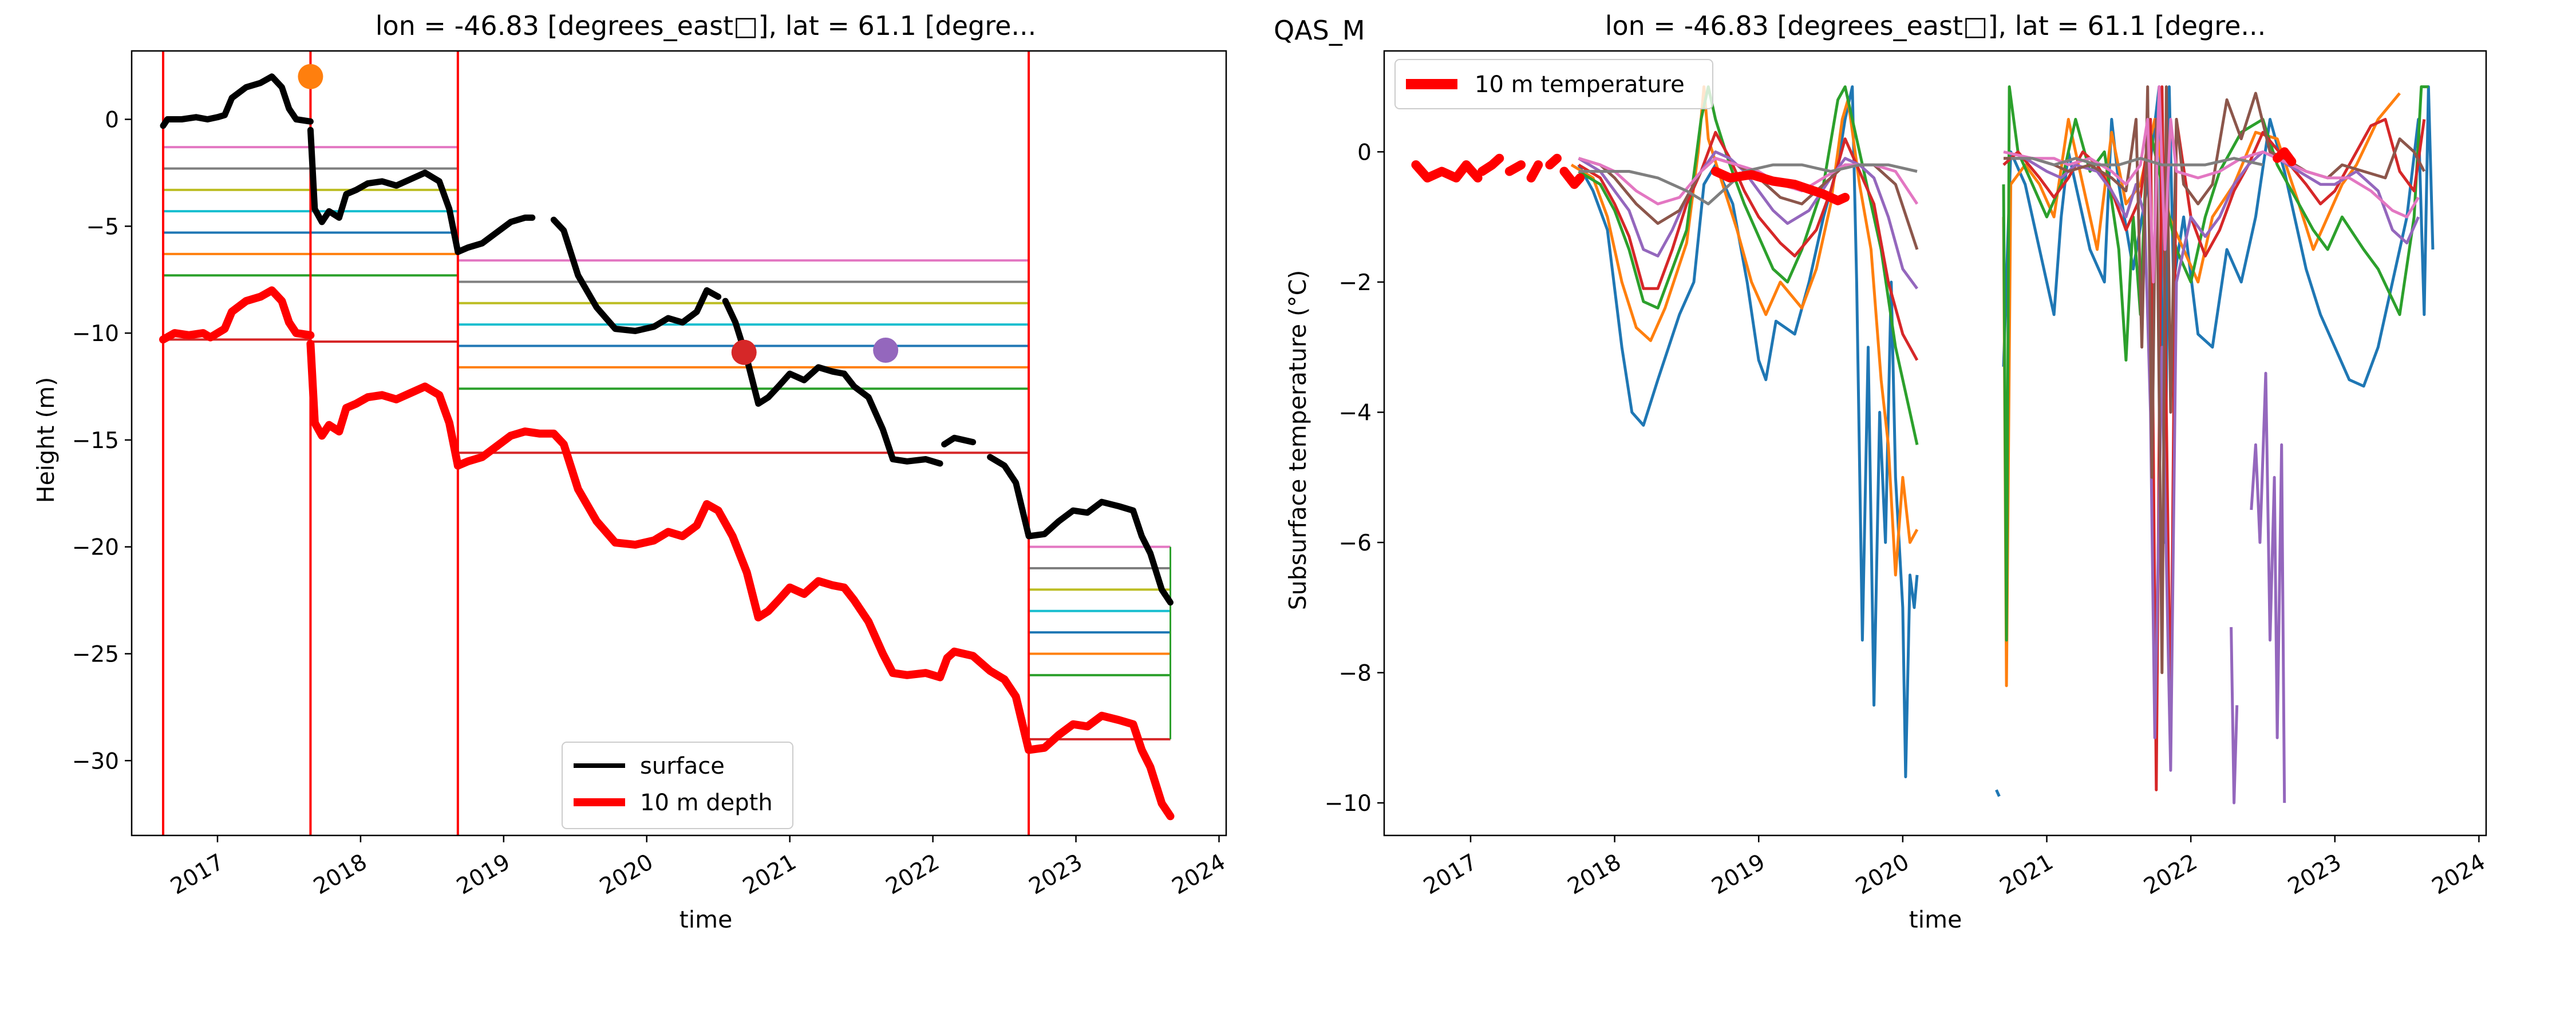  I want to click on right-ytick-label: −10, so click(1348, 804).